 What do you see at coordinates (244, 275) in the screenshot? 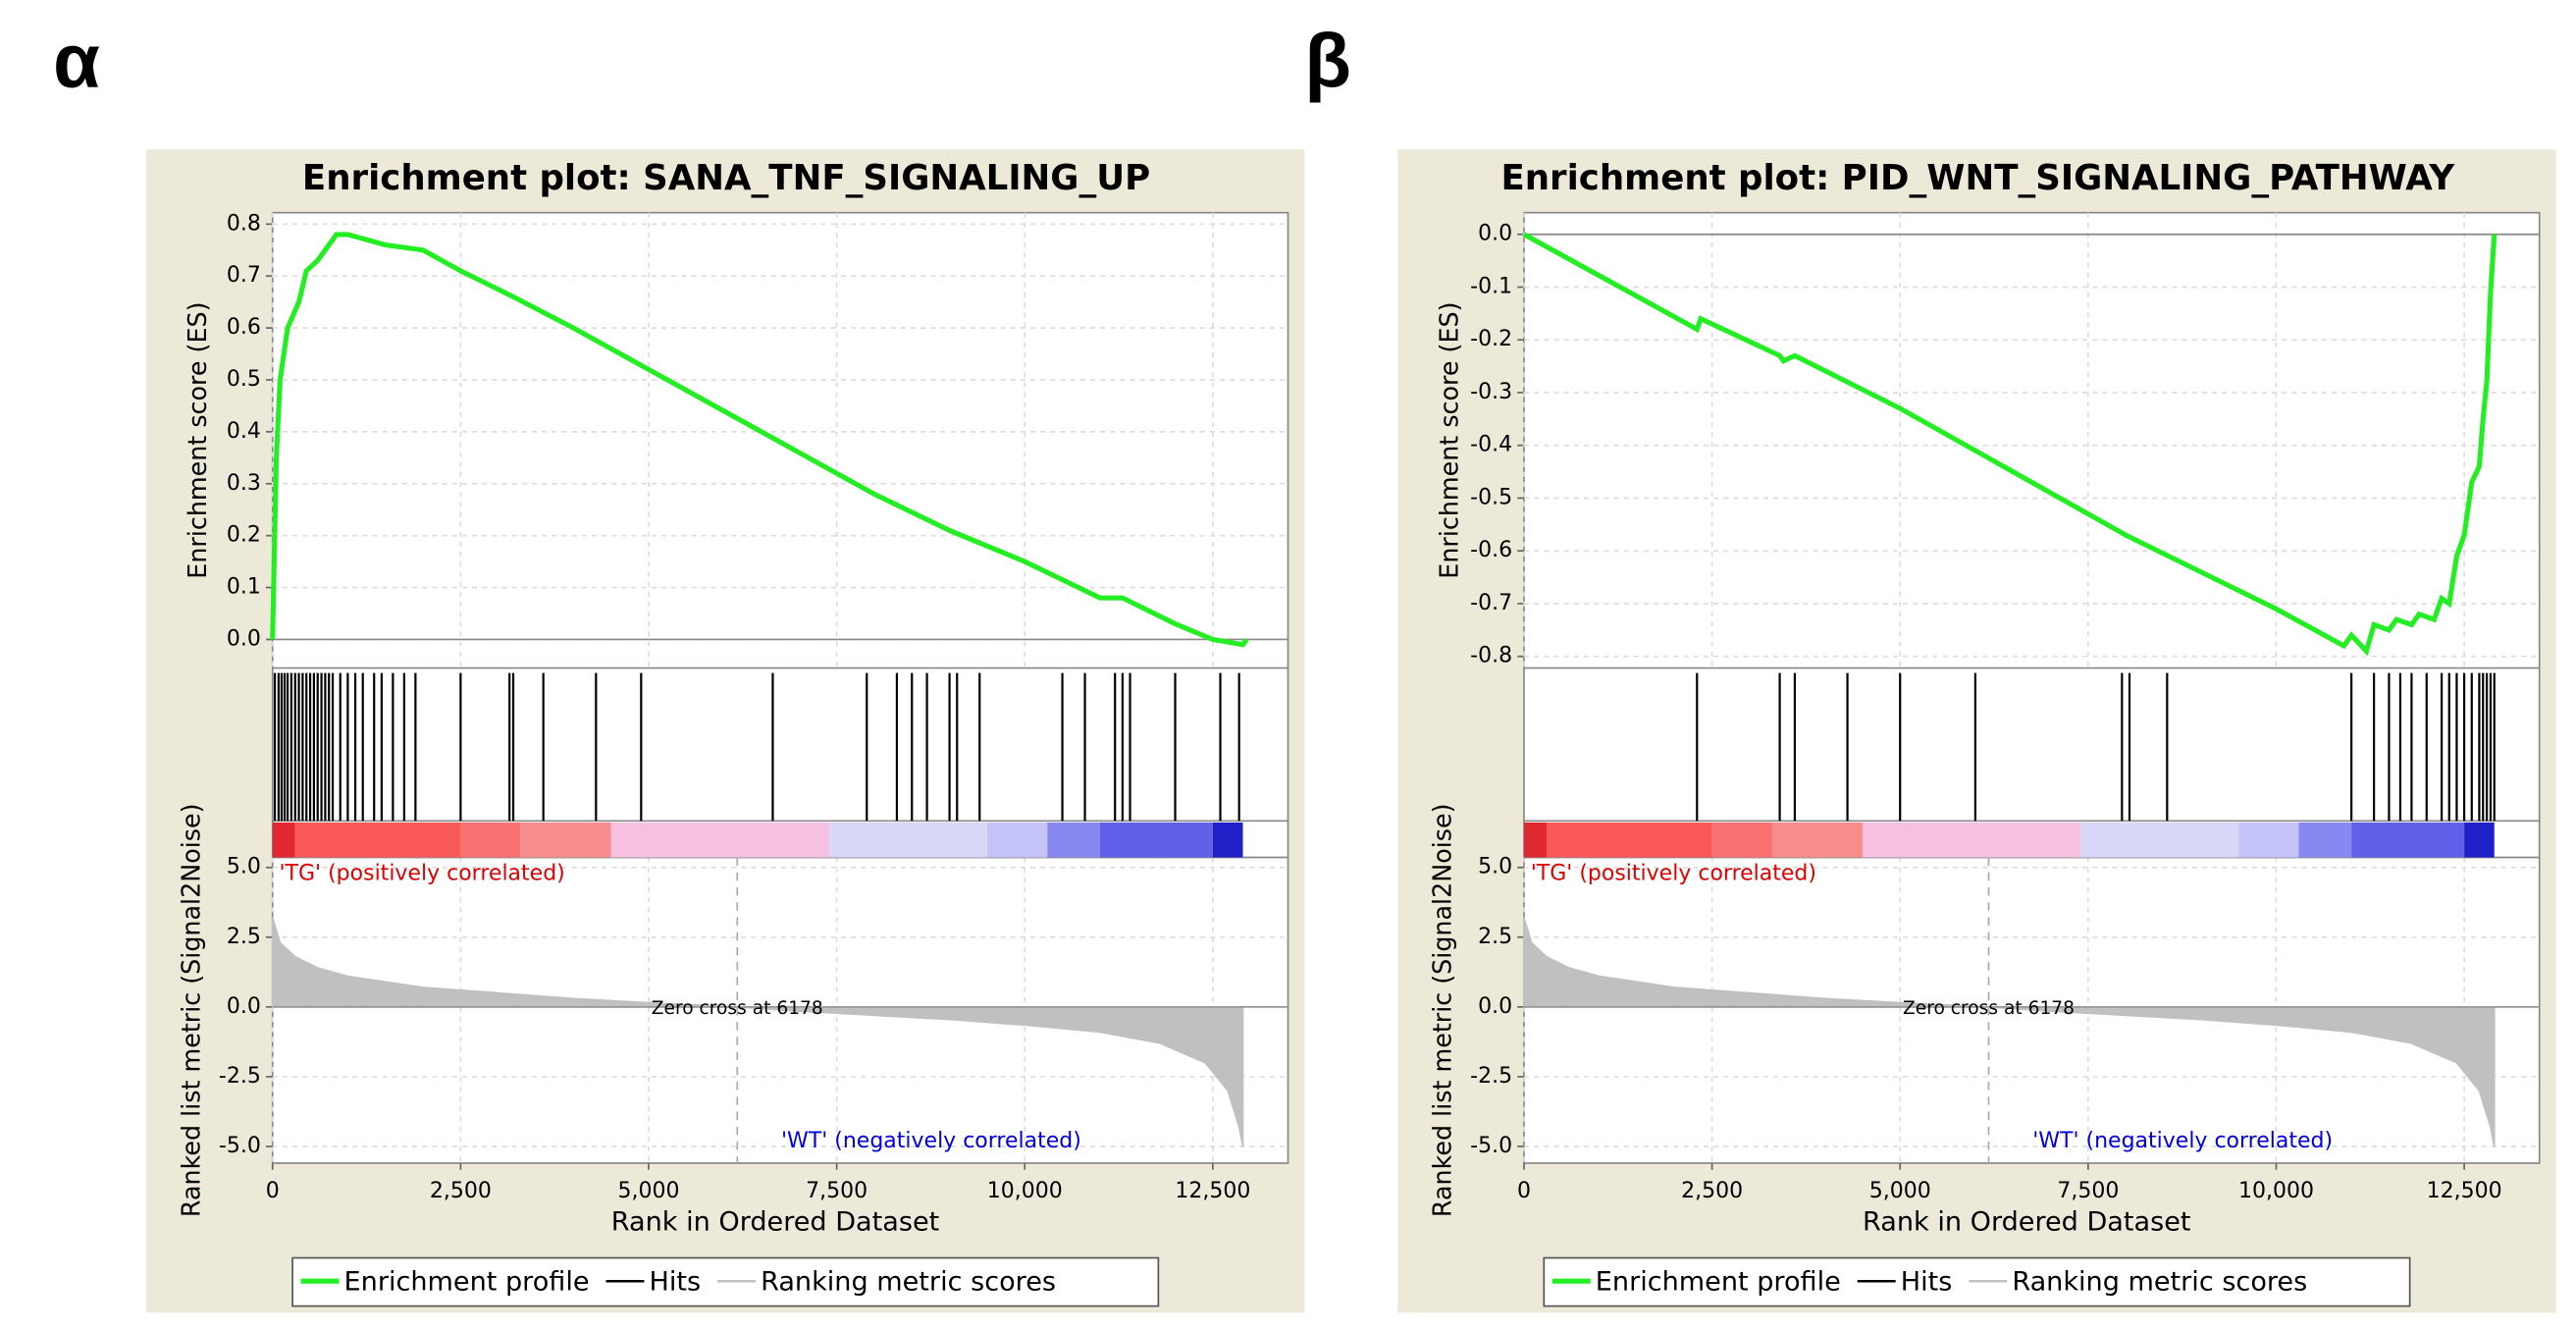
I see `y-tick-label: 0.7` at bounding box center [244, 275].